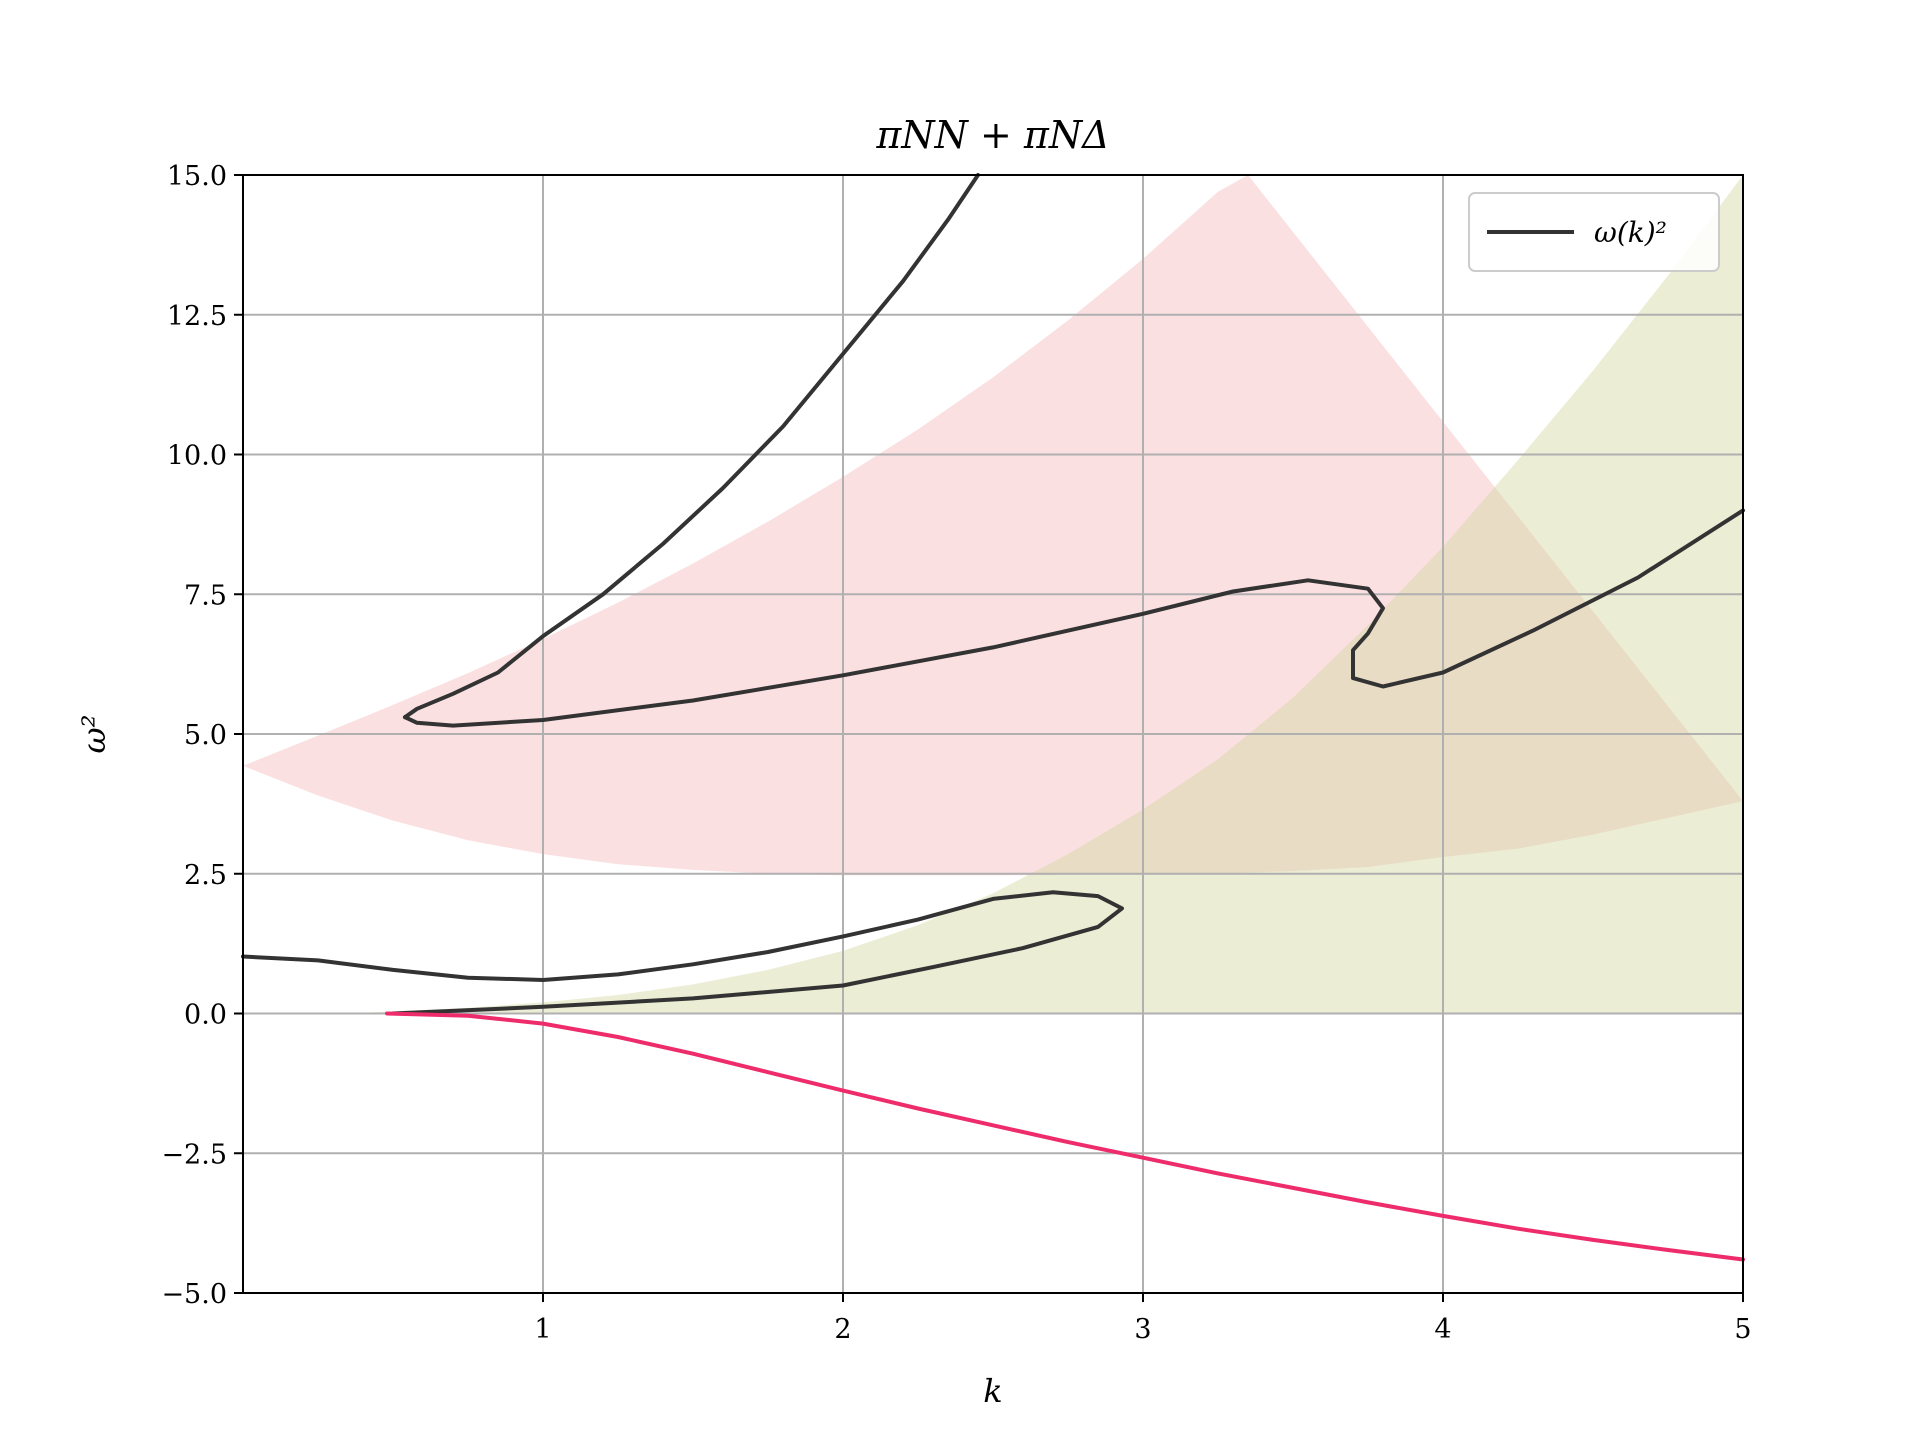 The height and width of the screenshot is (1440, 1920). Describe the element at coordinates (1630, 232) in the screenshot. I see `legend-entry-label: ω(k)²` at that location.